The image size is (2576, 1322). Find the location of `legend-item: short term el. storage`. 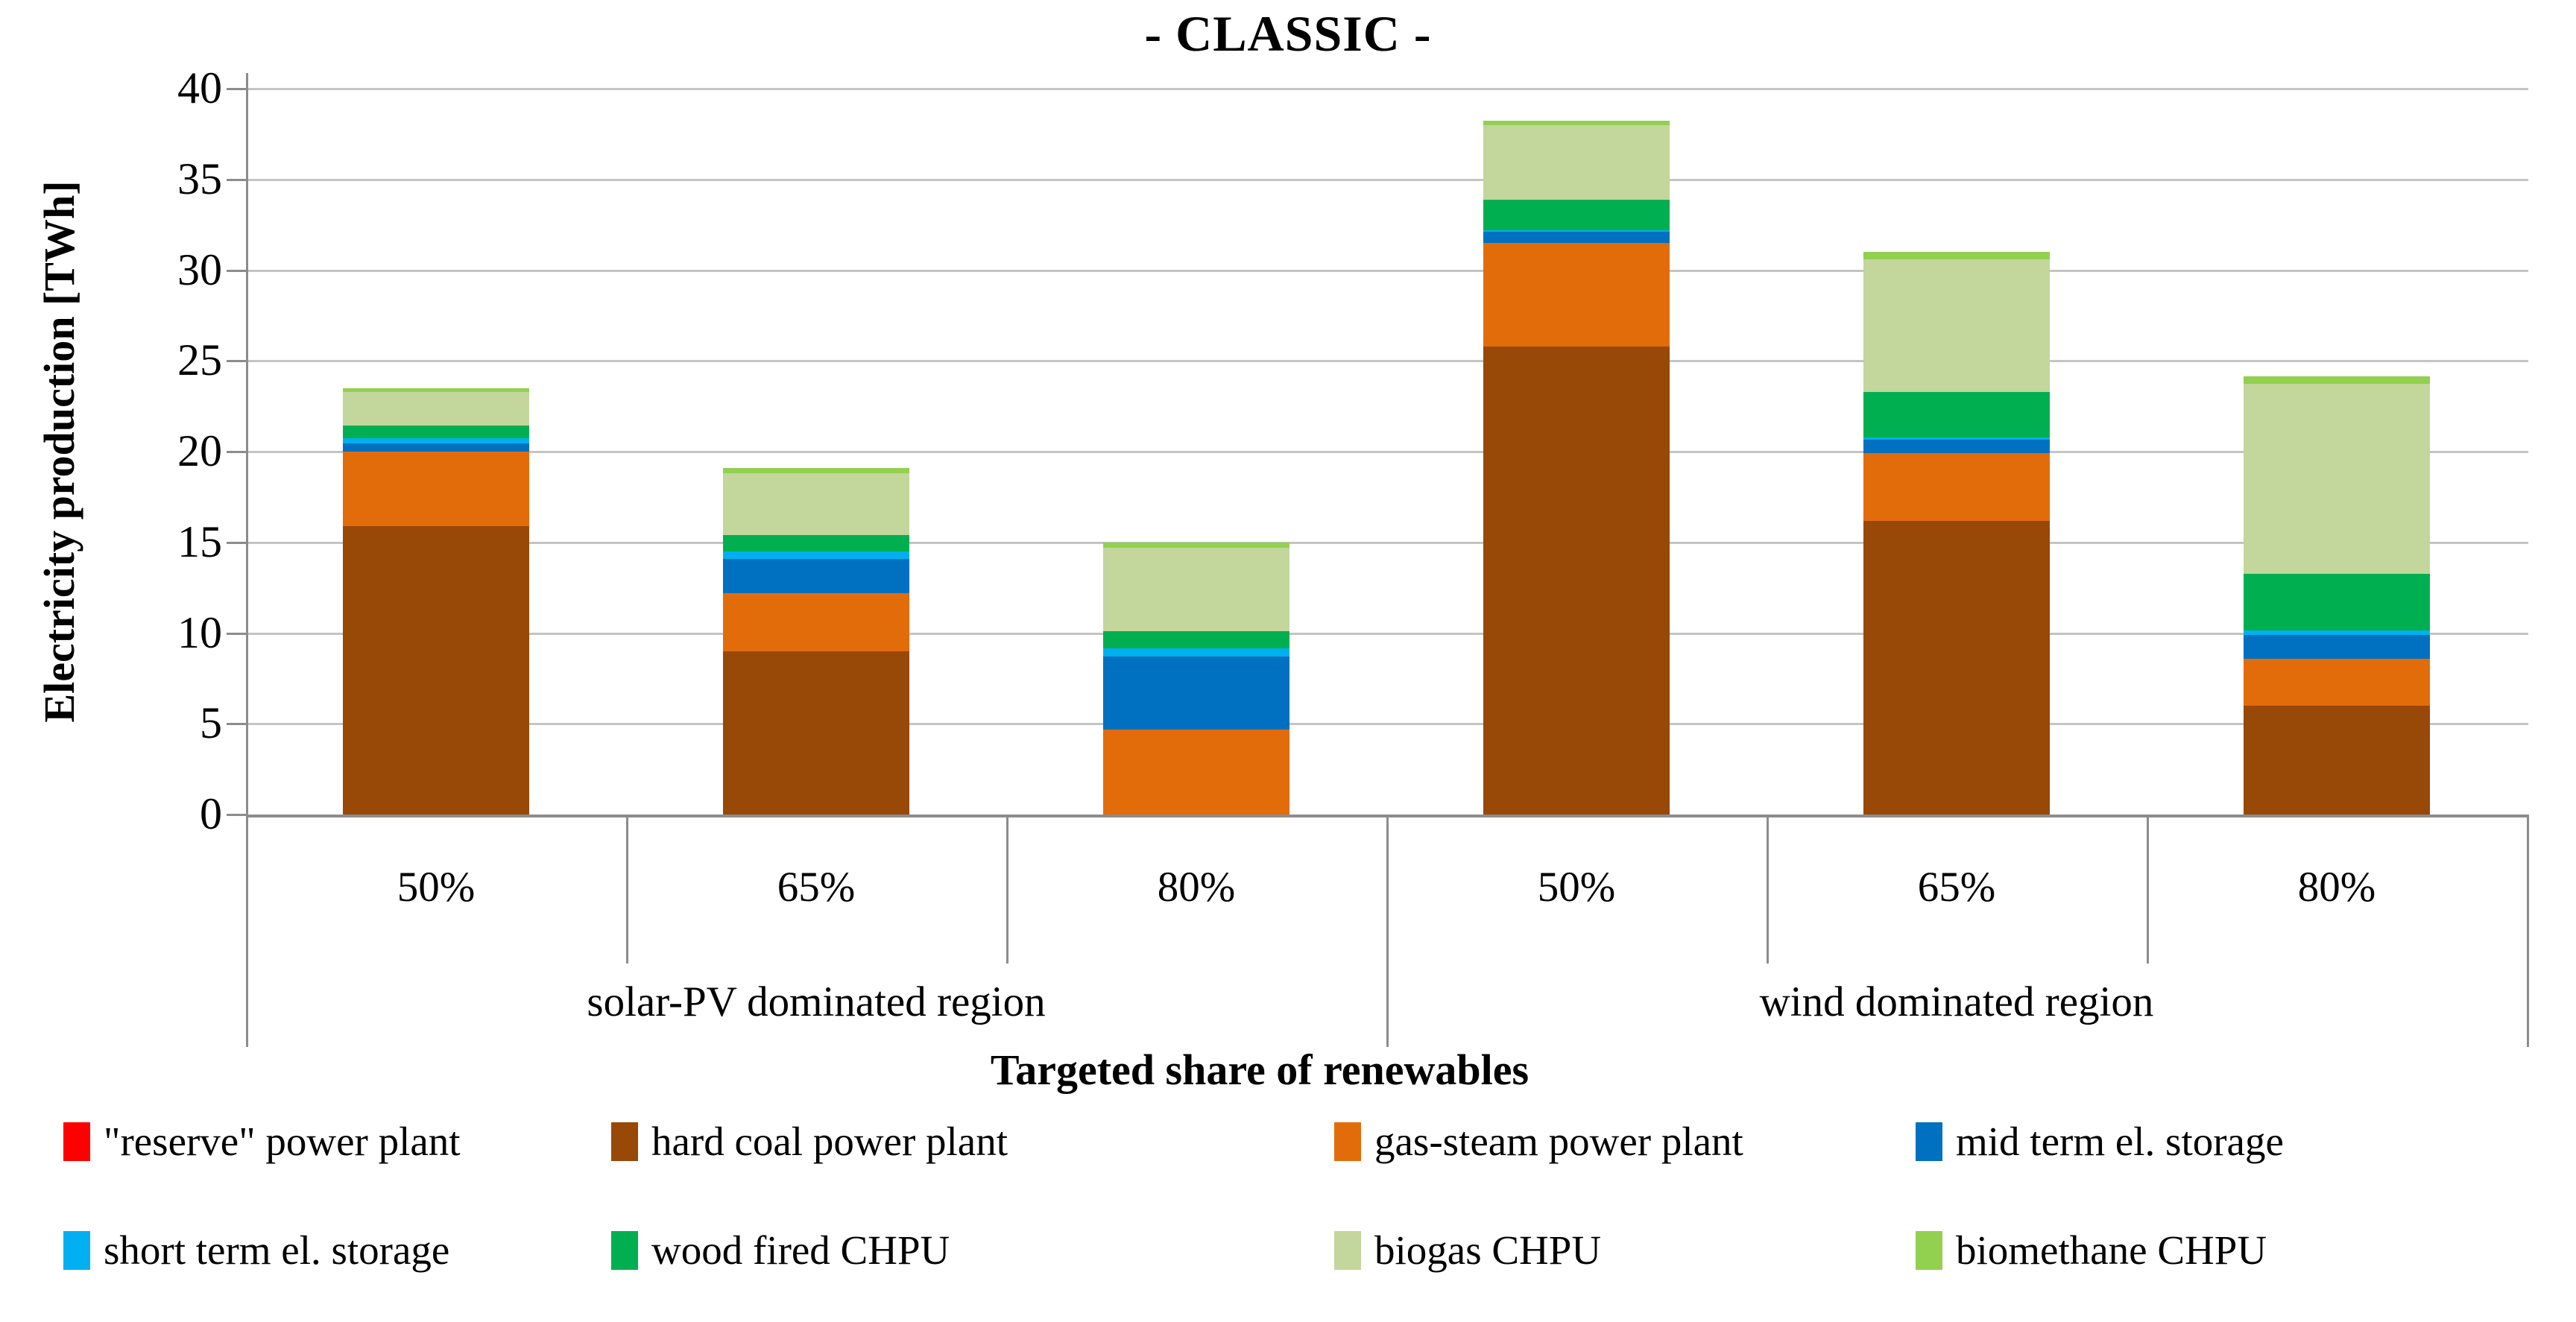

legend-item: short term el. storage is located at coordinates (256, 1250).